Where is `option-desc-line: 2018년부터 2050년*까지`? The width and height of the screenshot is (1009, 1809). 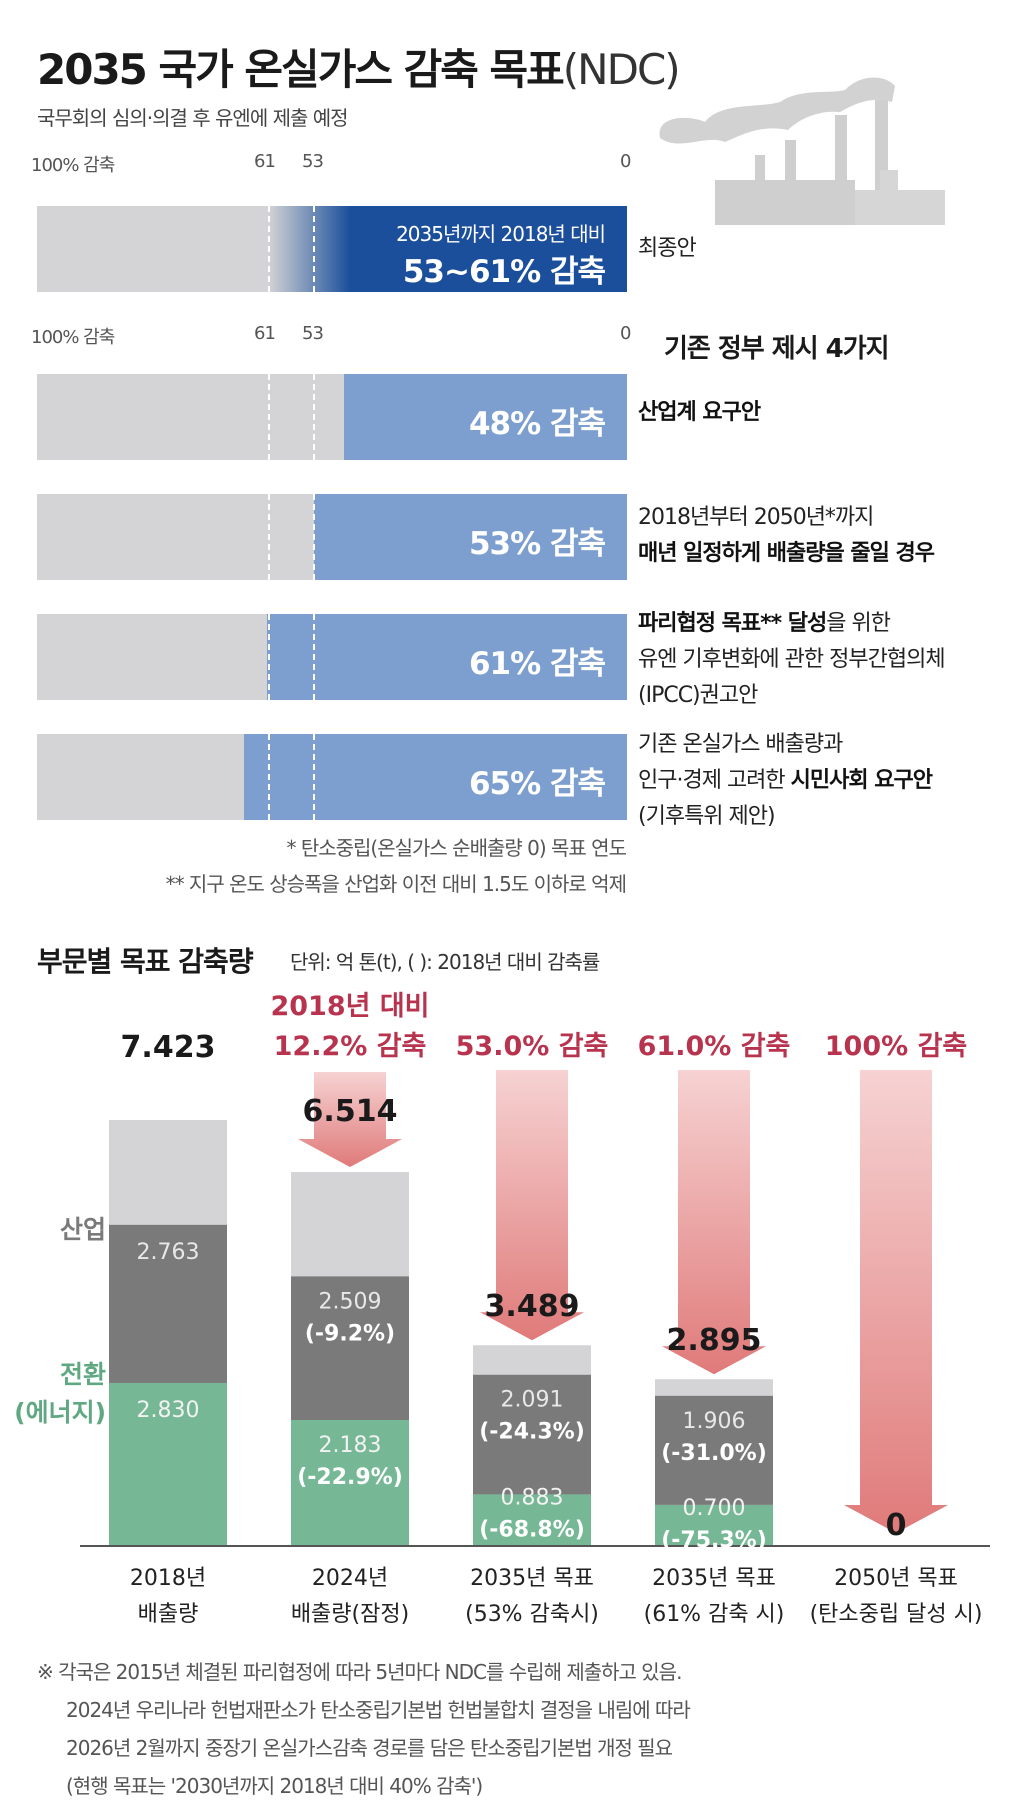
option-desc-line: 2018년부터 2050년*까지 is located at coordinates (756, 517).